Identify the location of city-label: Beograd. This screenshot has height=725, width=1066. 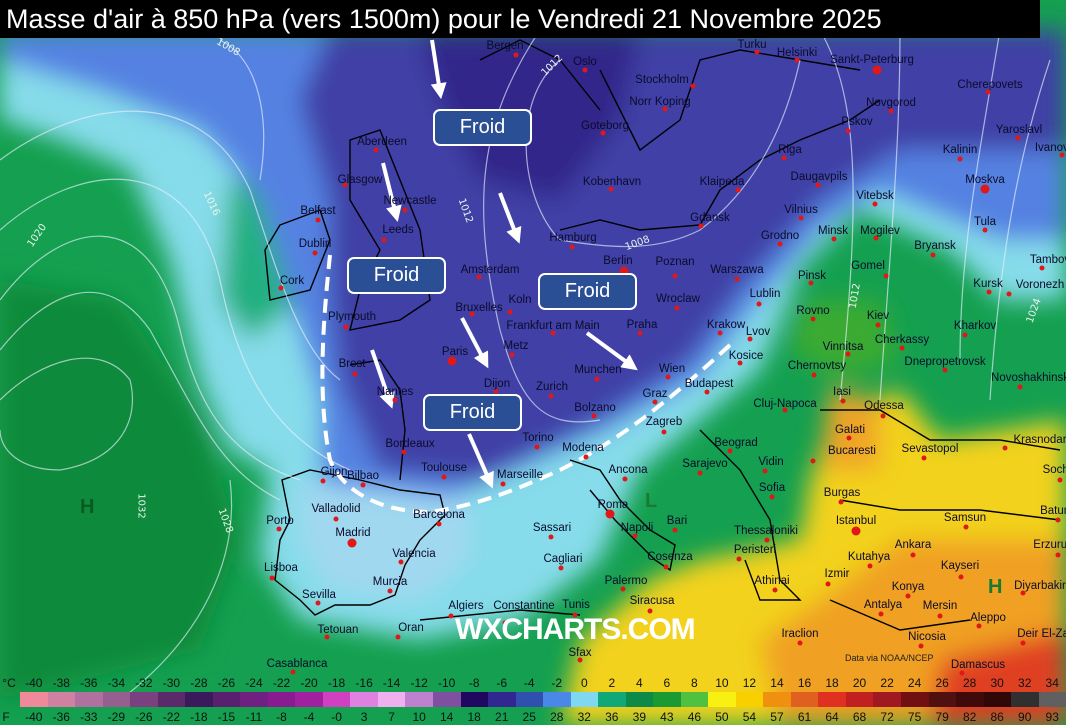
(736, 443).